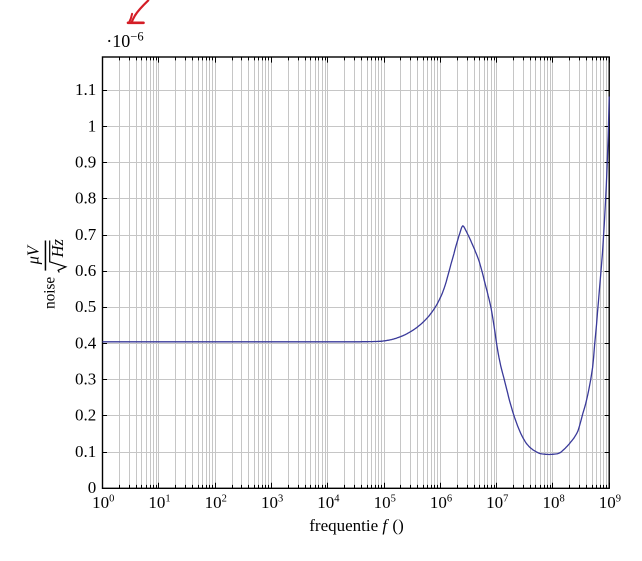 The height and width of the screenshot is (561, 642). I want to click on svg-text: μV, so click(33, 254).